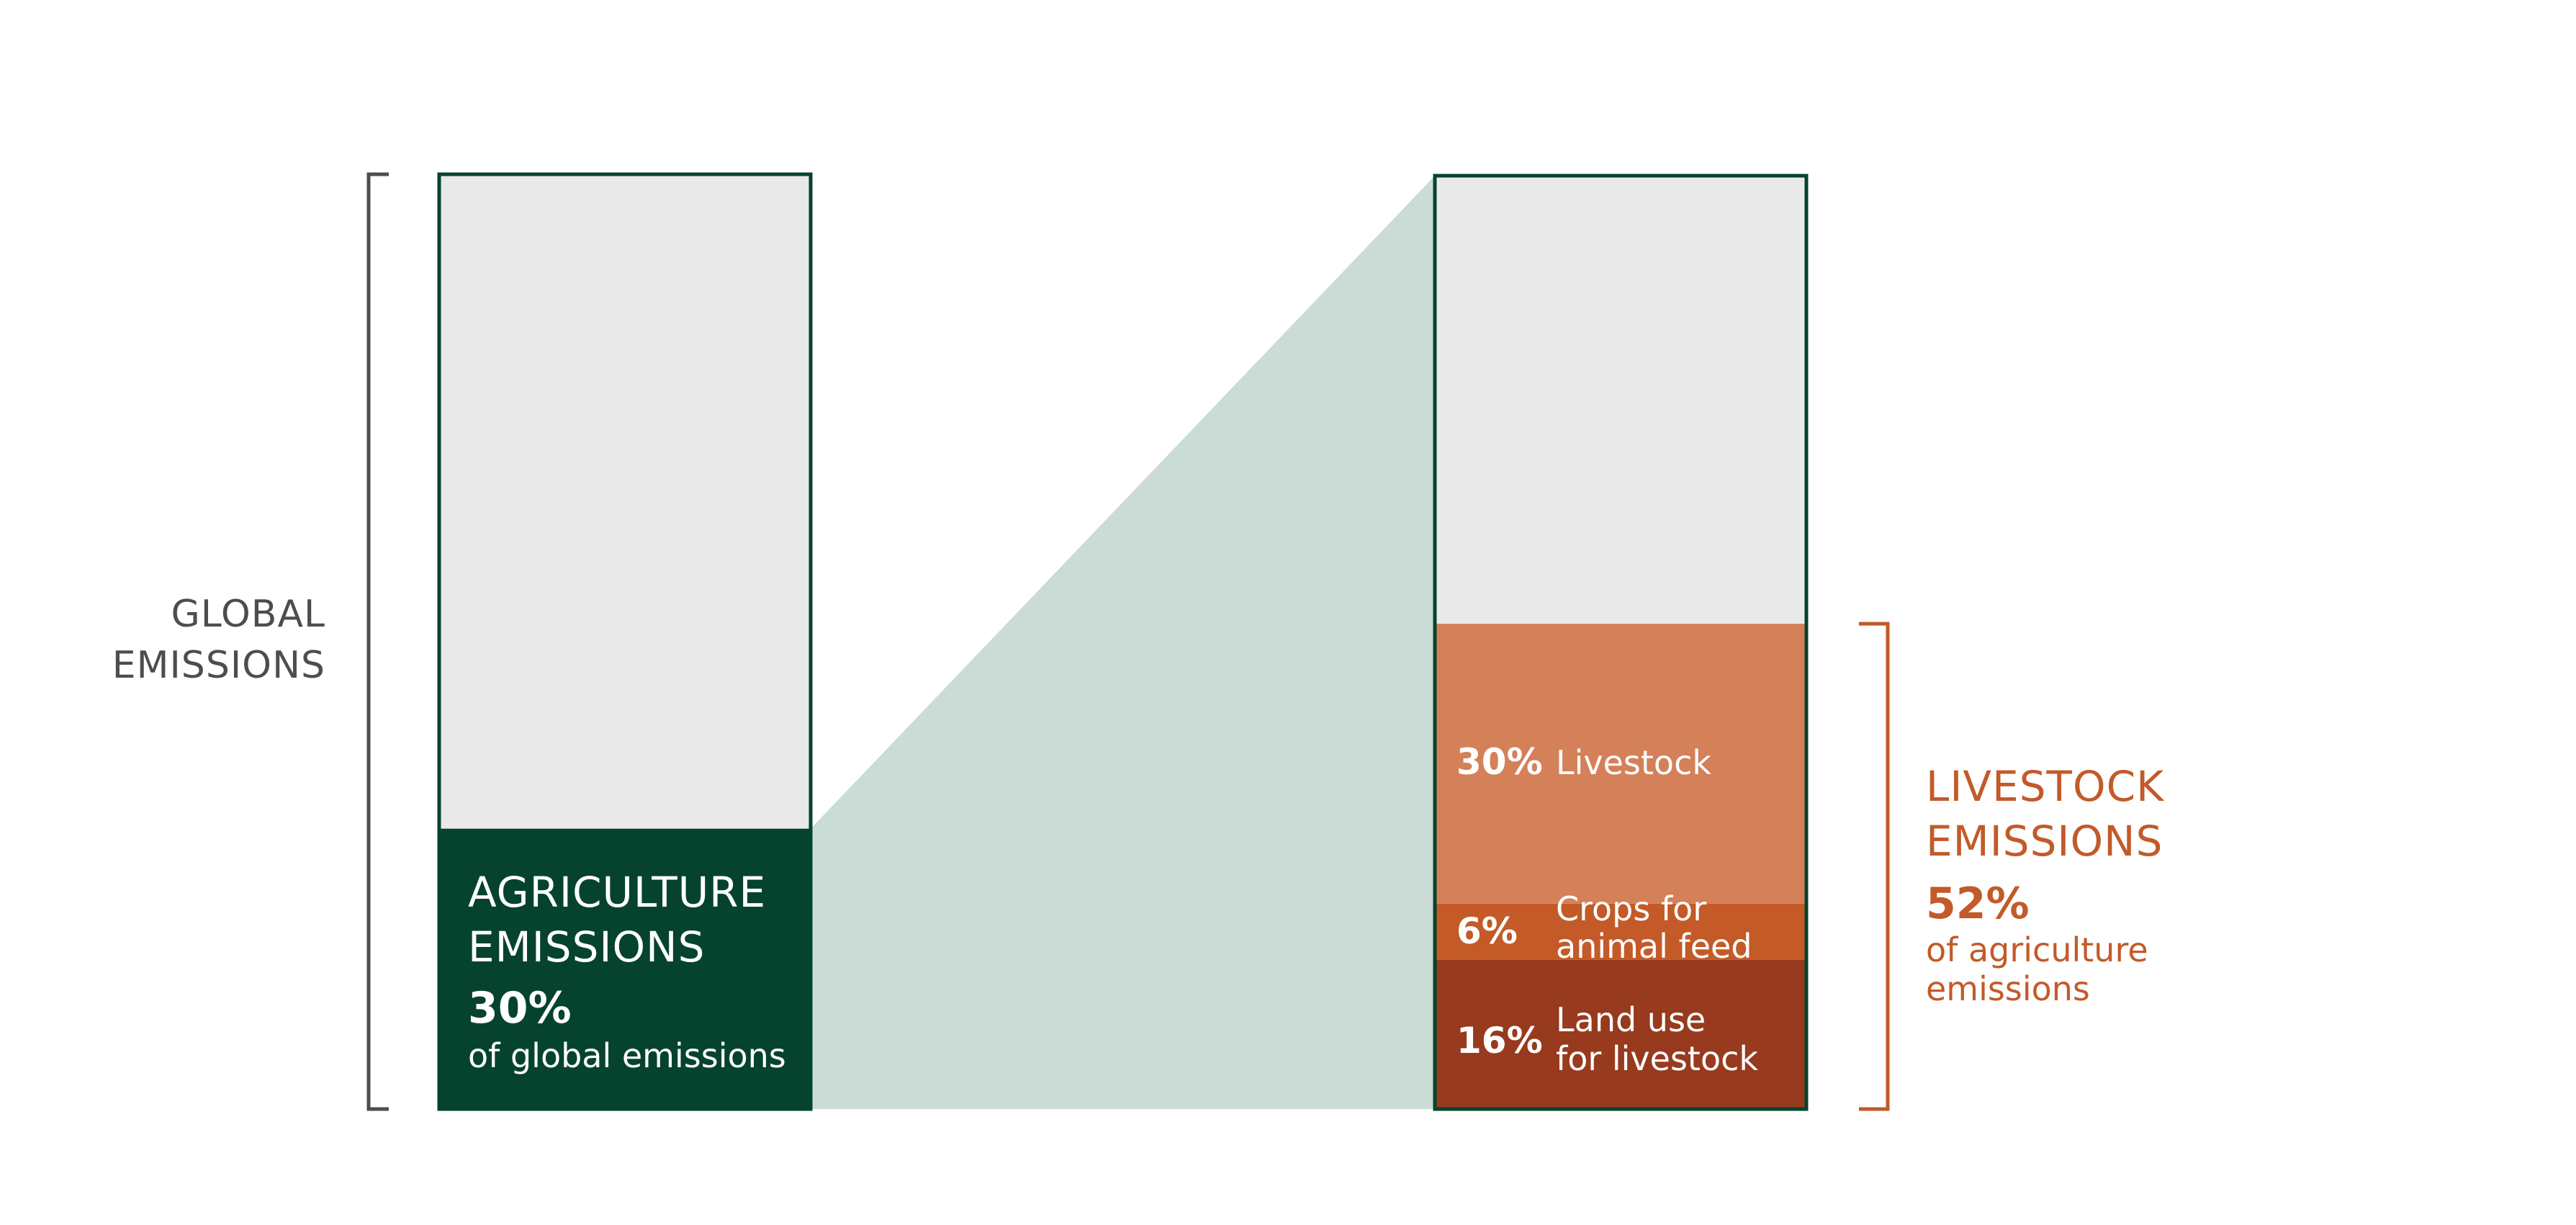 The height and width of the screenshot is (1225, 2576). I want to click on livestock-percent: 52%, so click(1978, 904).